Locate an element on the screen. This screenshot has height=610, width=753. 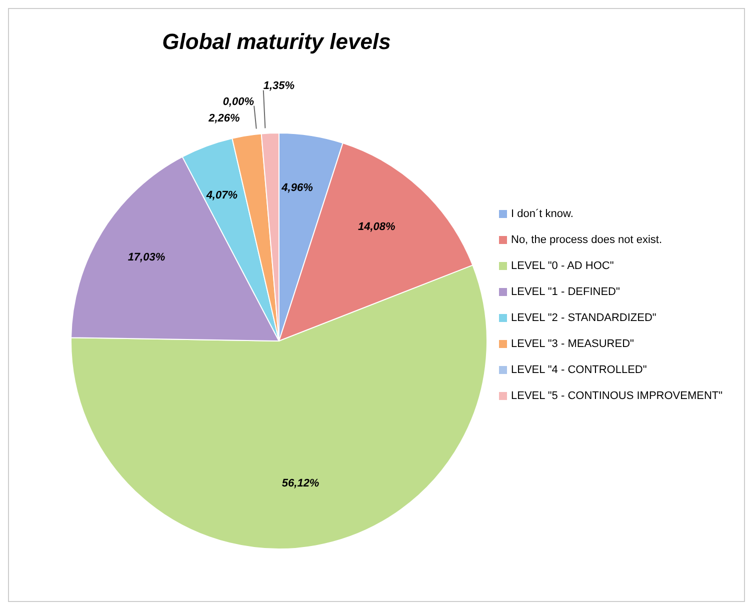
data-label: 2,26% is located at coordinates (224, 118).